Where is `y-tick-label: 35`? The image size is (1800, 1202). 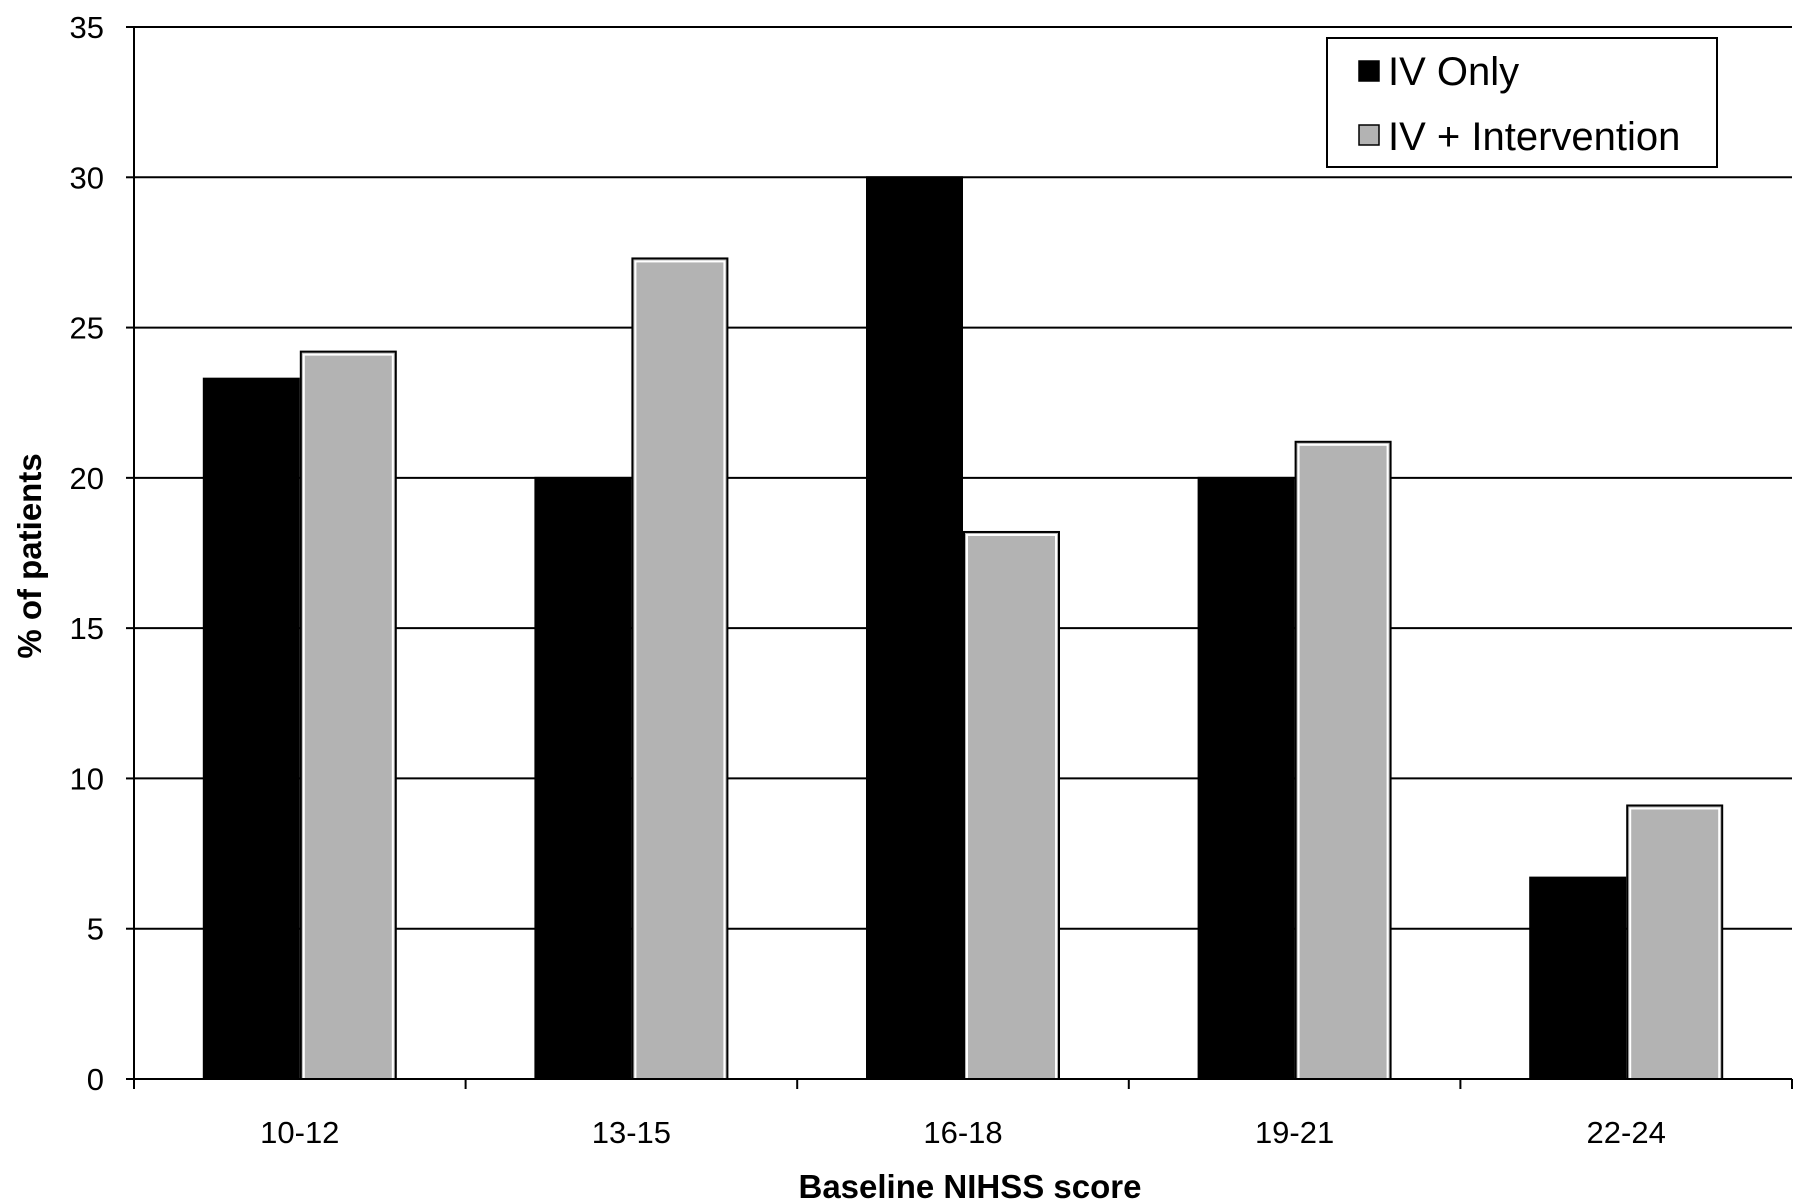 y-tick-label: 35 is located at coordinates (87, 27).